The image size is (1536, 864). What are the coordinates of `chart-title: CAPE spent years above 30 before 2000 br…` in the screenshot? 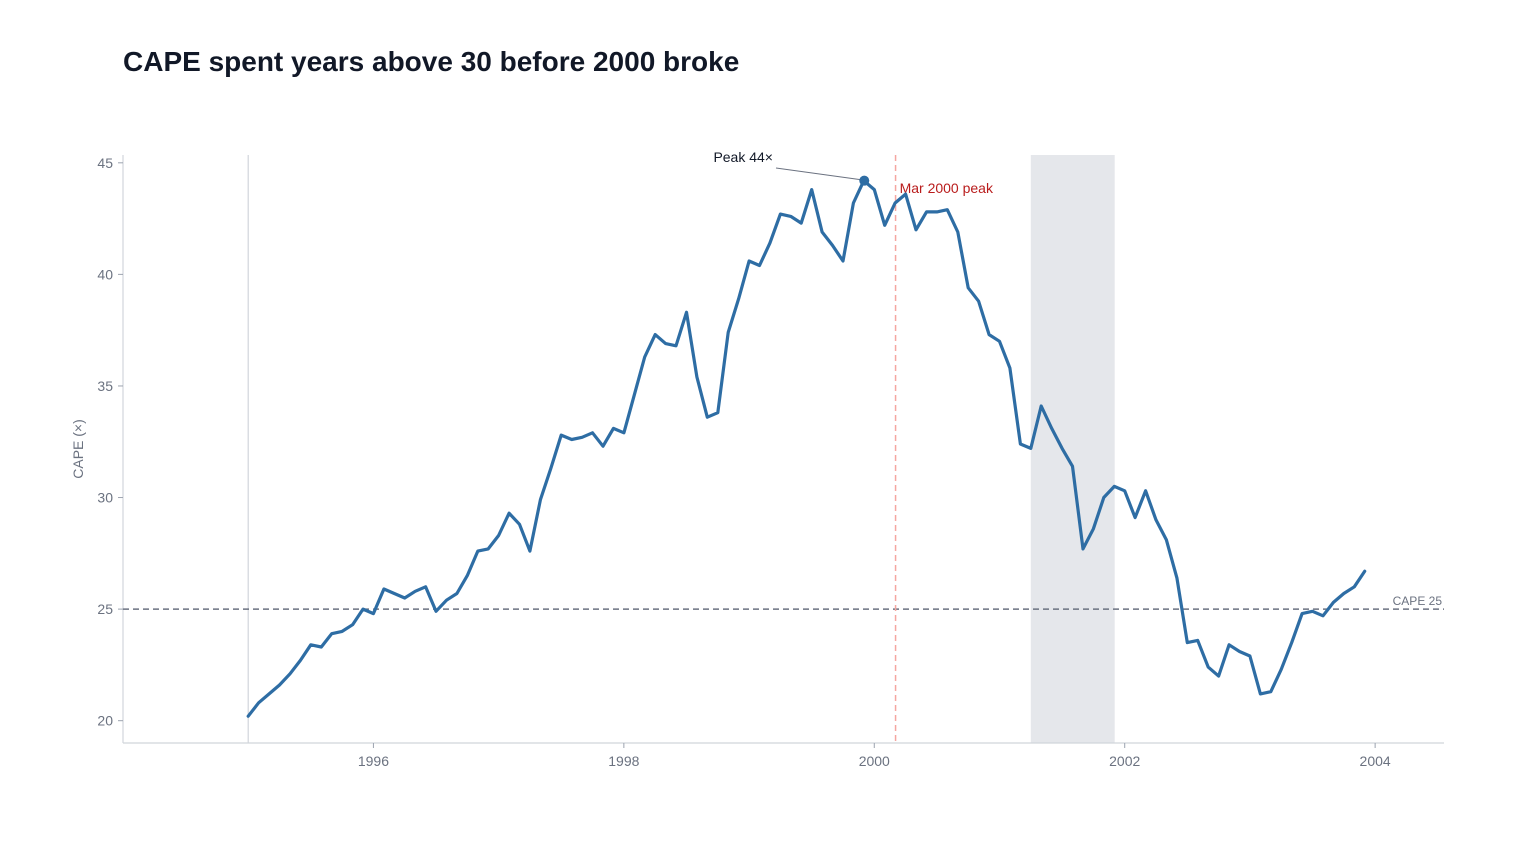 It's located at (431, 61).